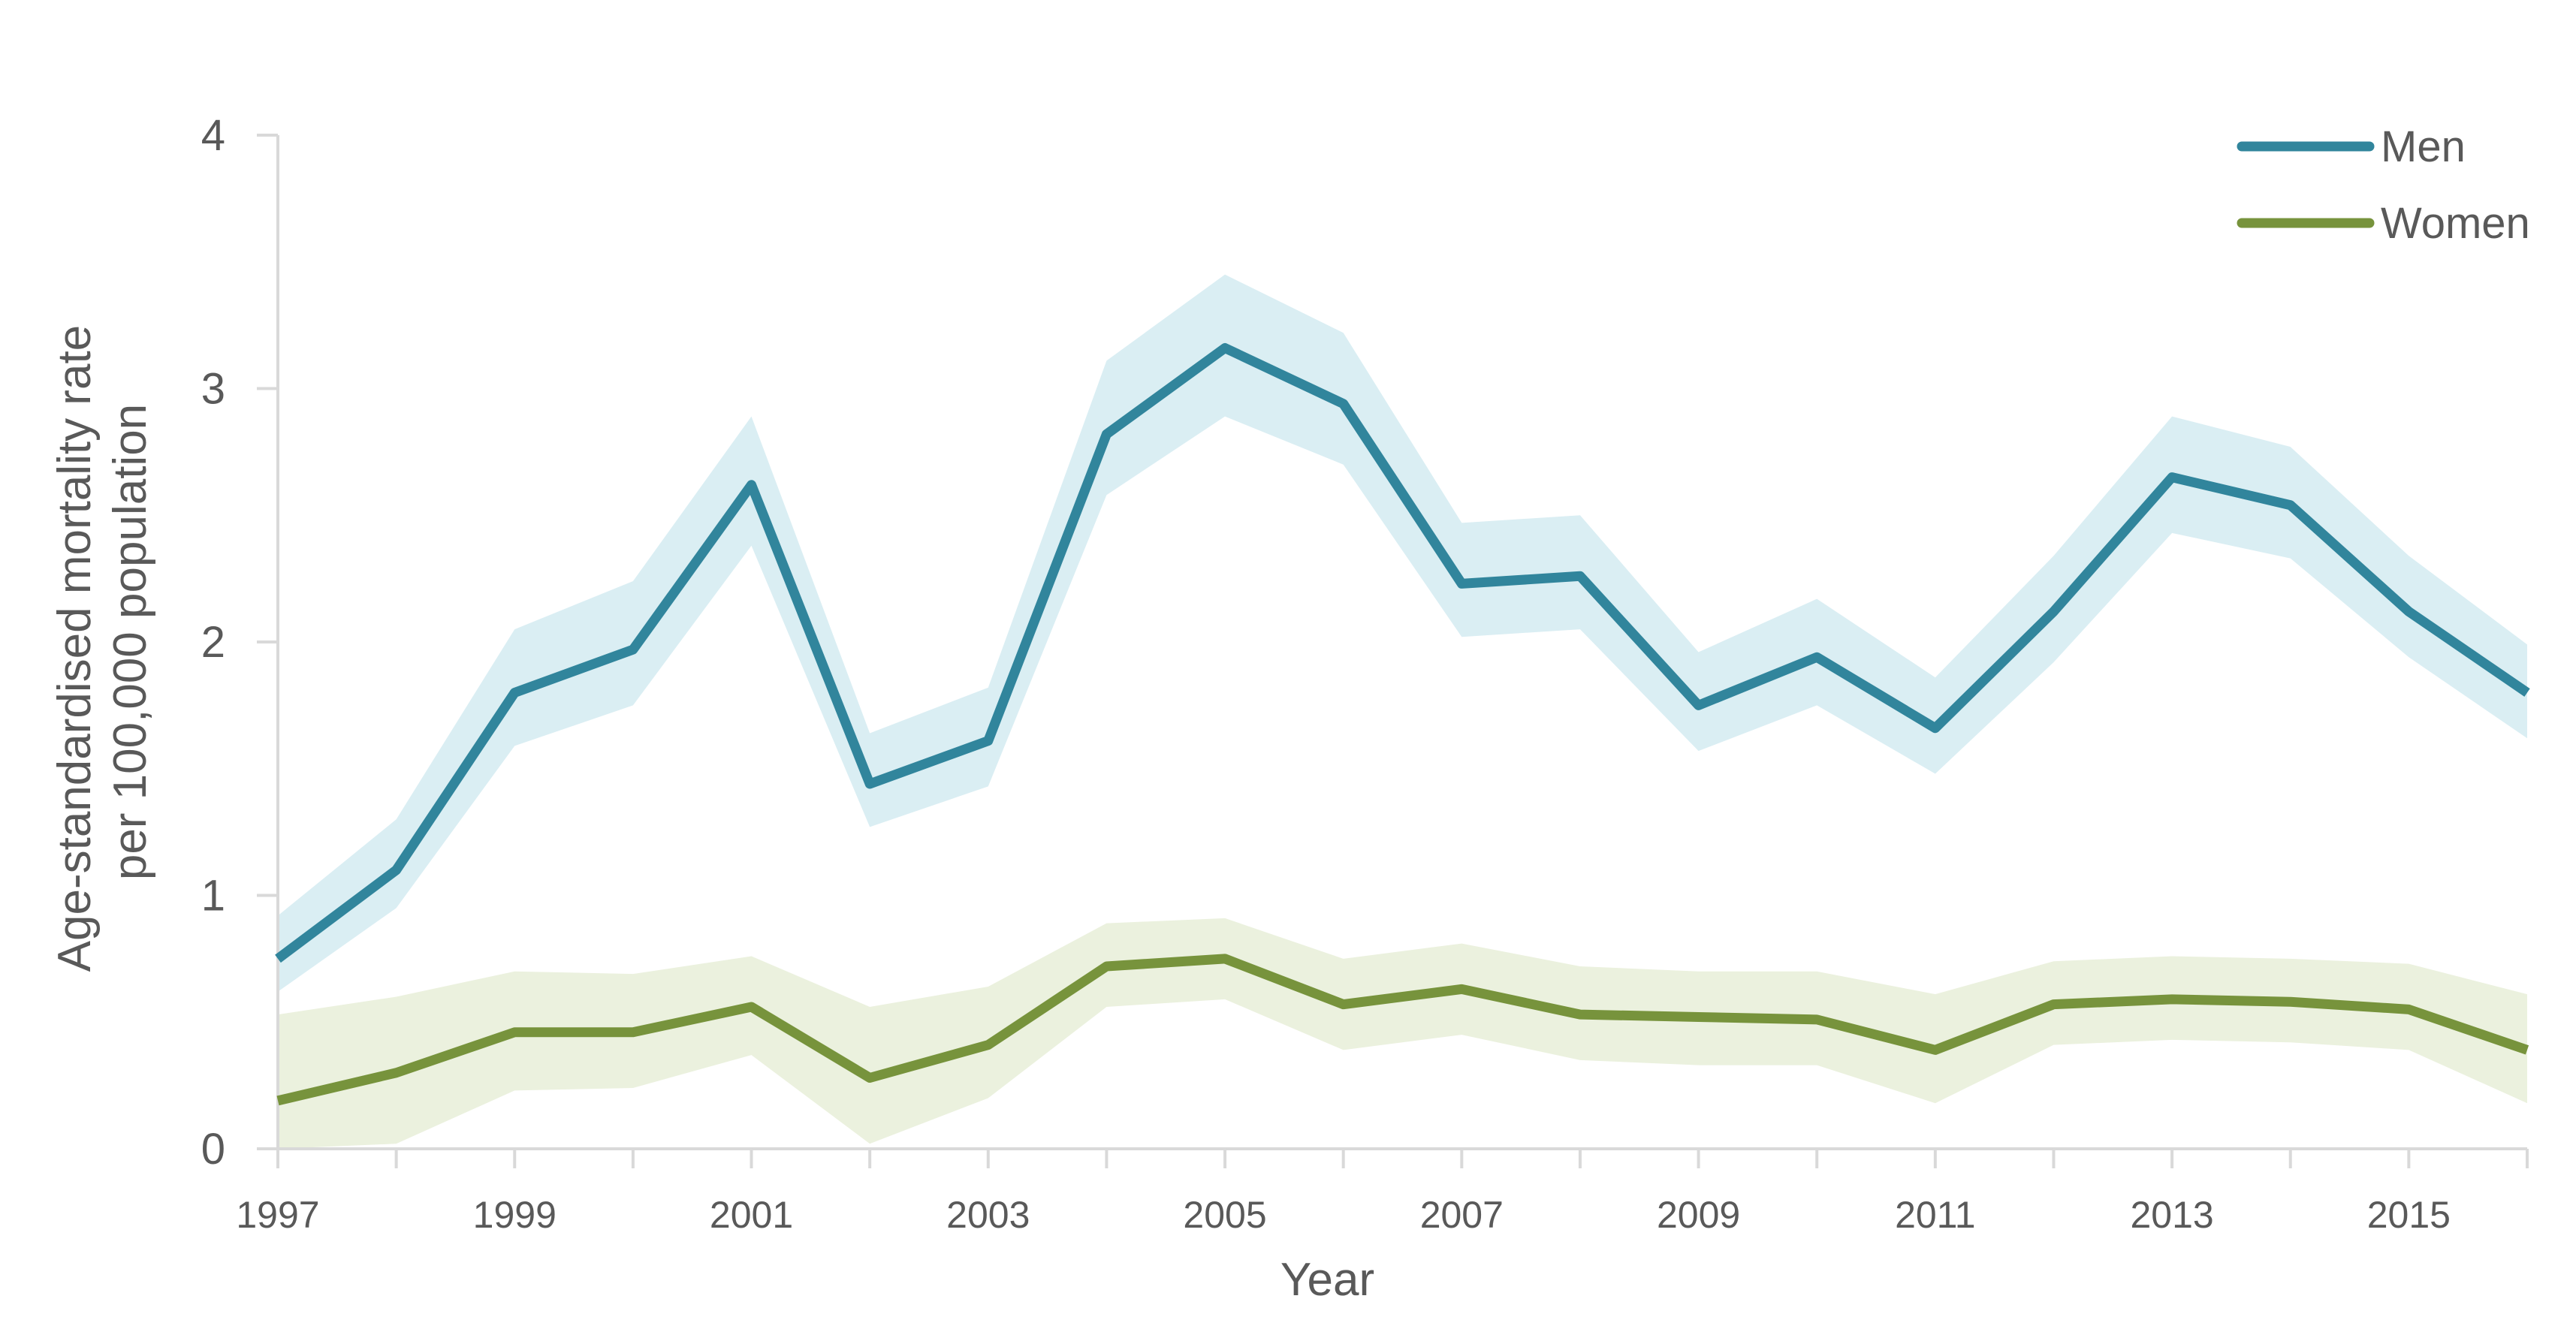  I want to click on x-axis-ticks: 1997 1999 2001 2003 2005 2007 2009 2011 2013 2015, so click(1383, 1192).